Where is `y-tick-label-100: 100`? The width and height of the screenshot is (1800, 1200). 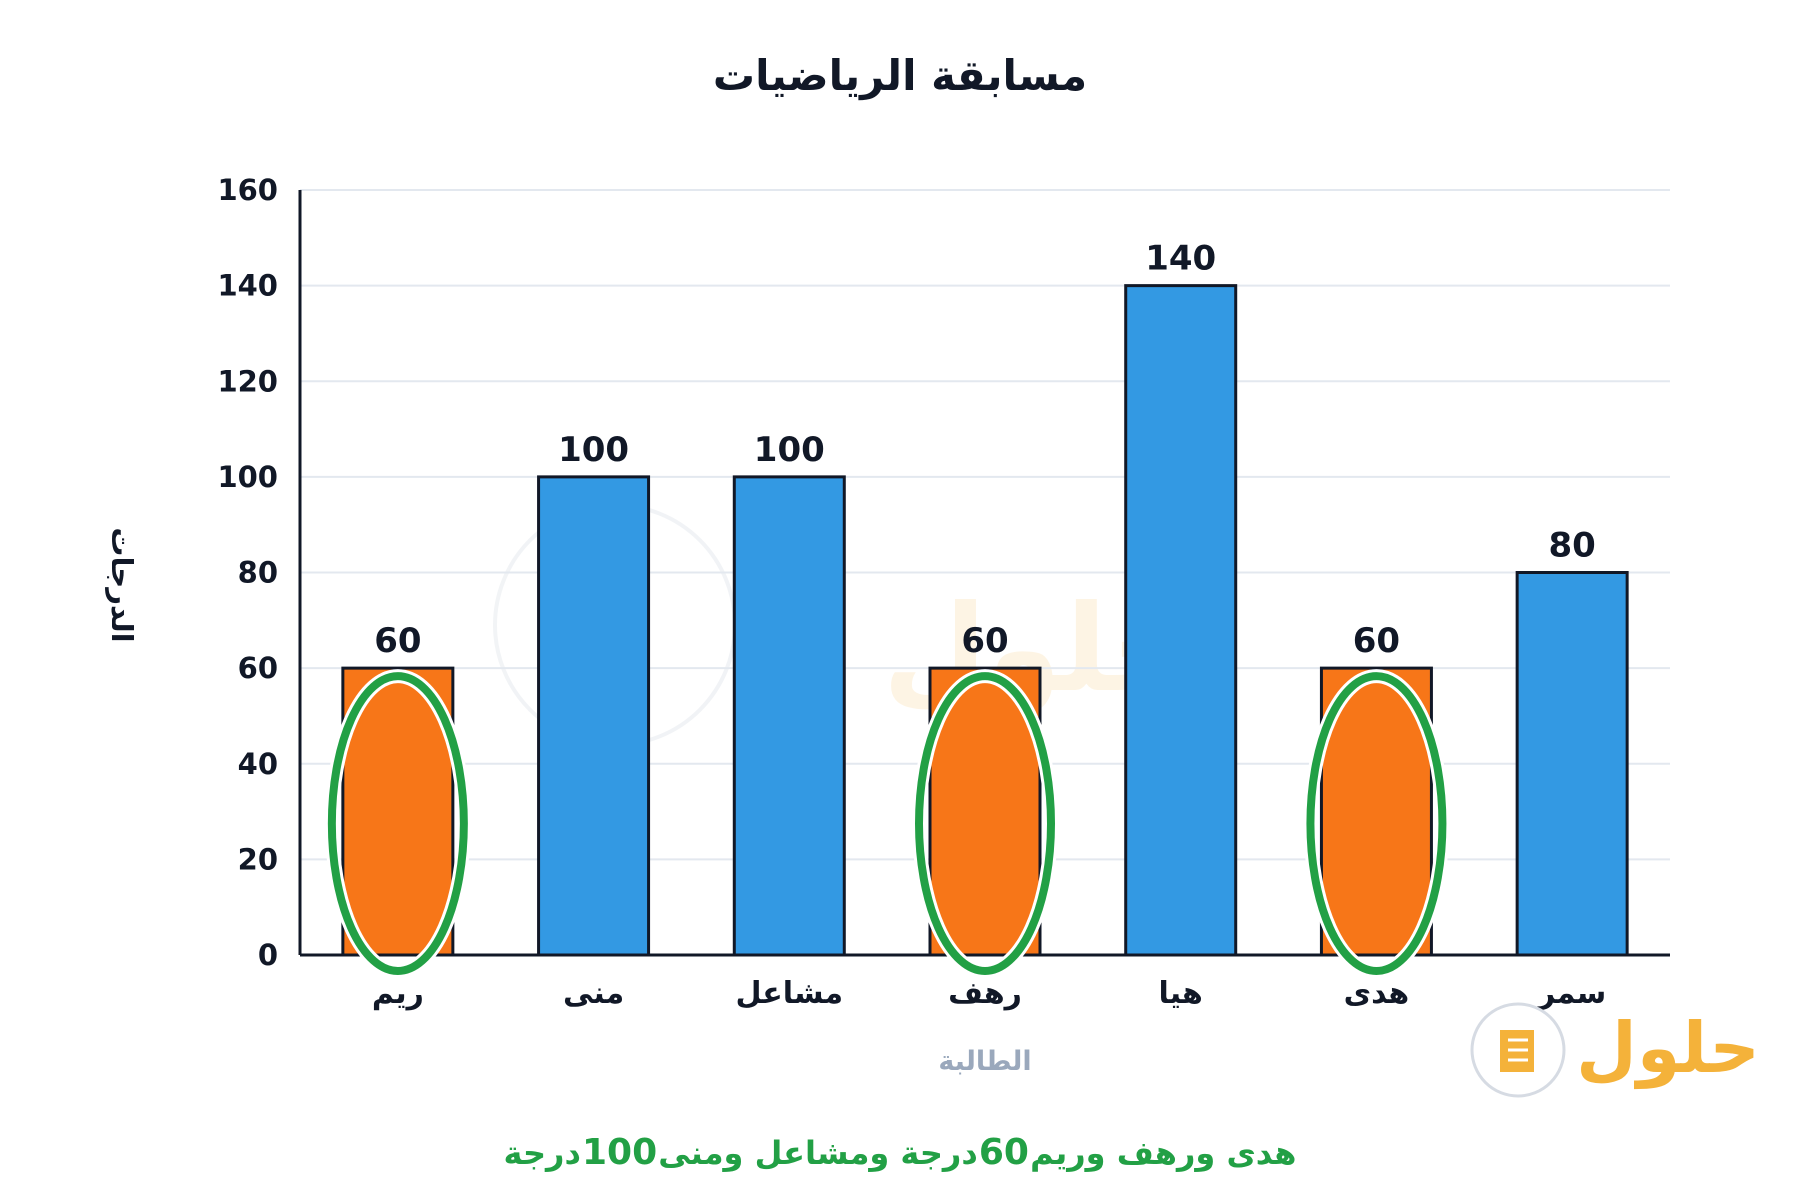
y-tick-label-100: 100 is located at coordinates (247, 477).